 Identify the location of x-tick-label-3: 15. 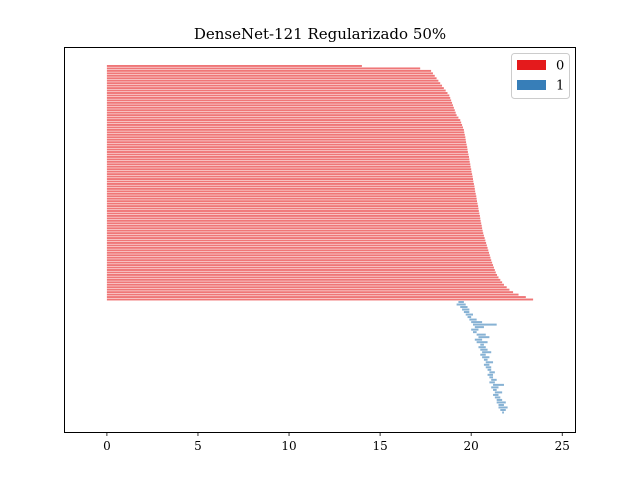
(379, 446).